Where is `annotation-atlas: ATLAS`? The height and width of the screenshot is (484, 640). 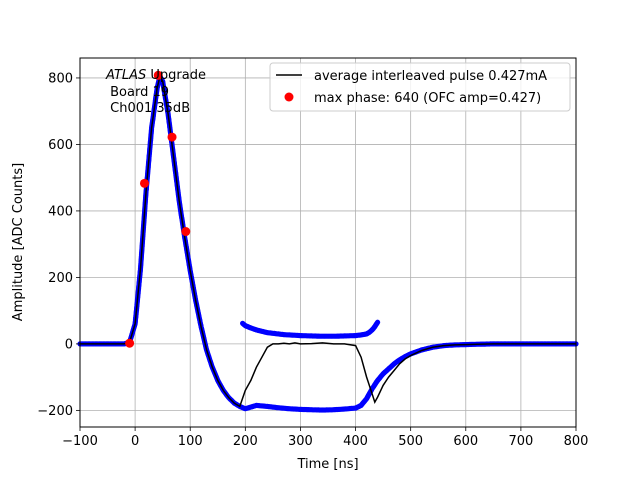 annotation-atlas: ATLAS is located at coordinates (125, 75).